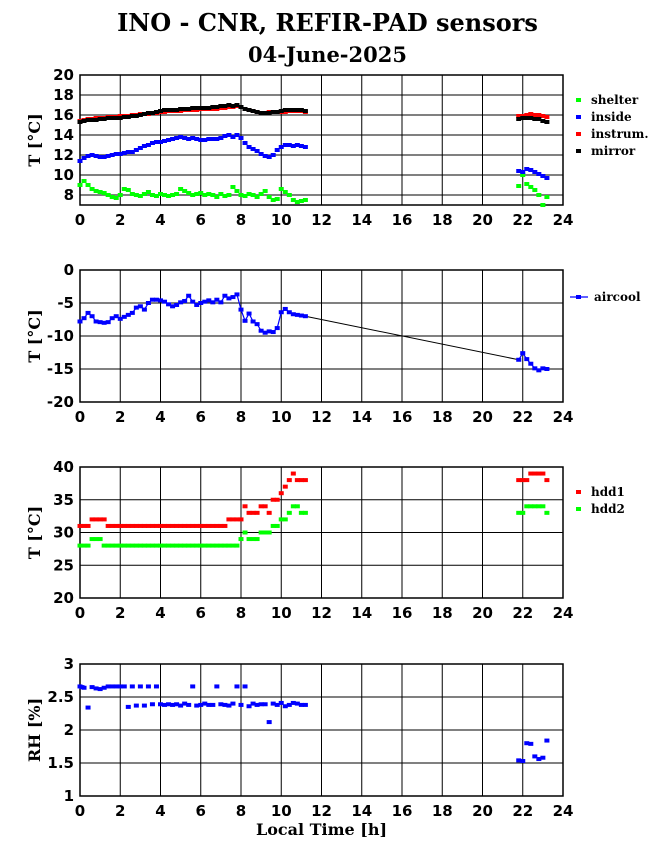 The height and width of the screenshot is (860, 655). Describe the element at coordinates (60, 336) in the screenshot. I see `y-tick-label: -10` at that location.